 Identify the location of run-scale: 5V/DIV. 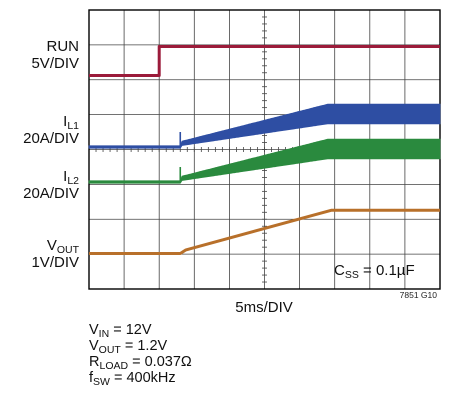
(55, 63).